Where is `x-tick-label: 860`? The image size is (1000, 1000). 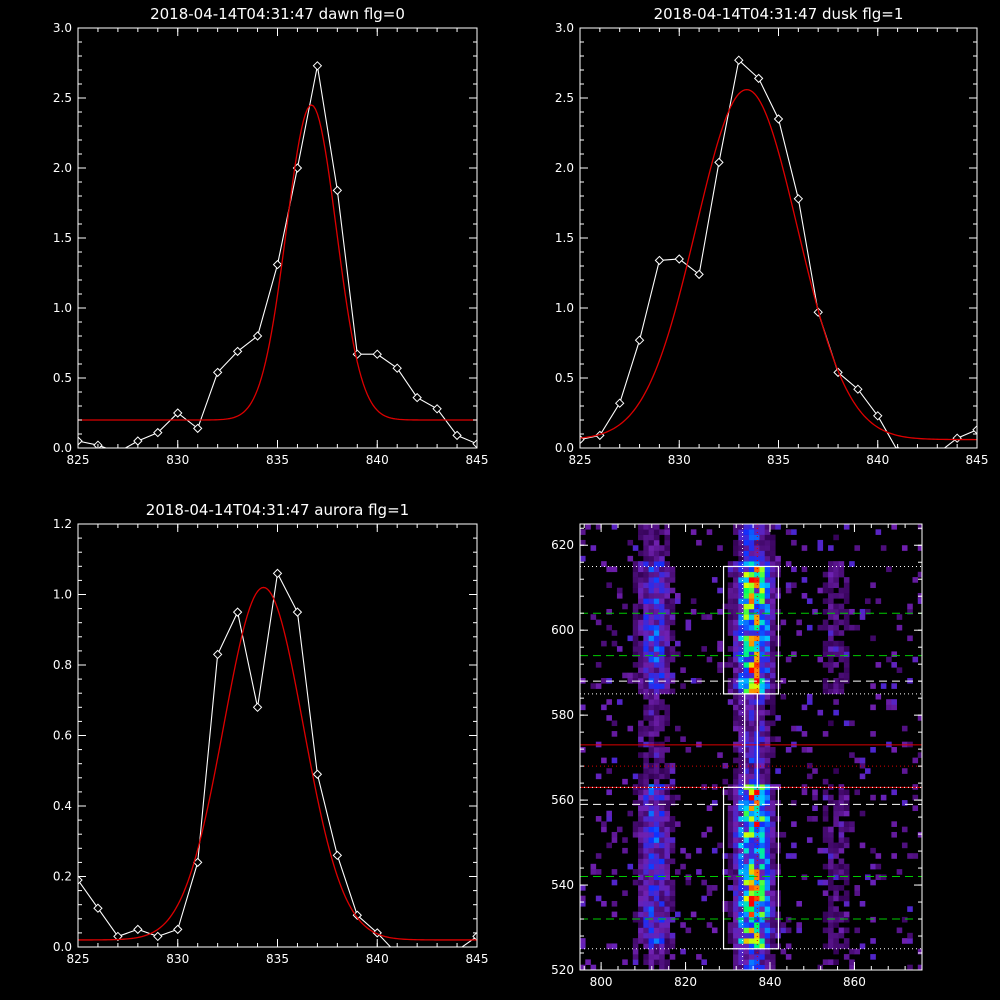 x-tick-label: 860 is located at coordinates (854, 982).